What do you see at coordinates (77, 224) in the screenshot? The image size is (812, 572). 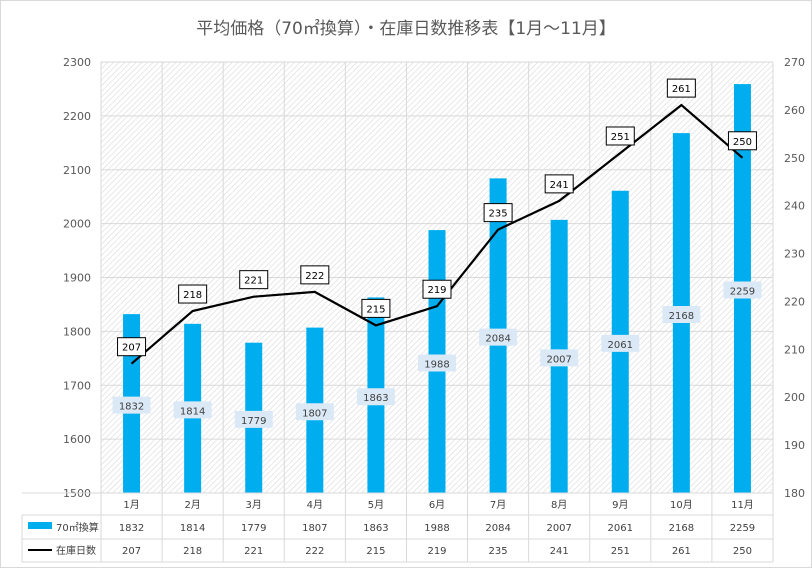 I see `y-left-tick-label: 2000` at bounding box center [77, 224].